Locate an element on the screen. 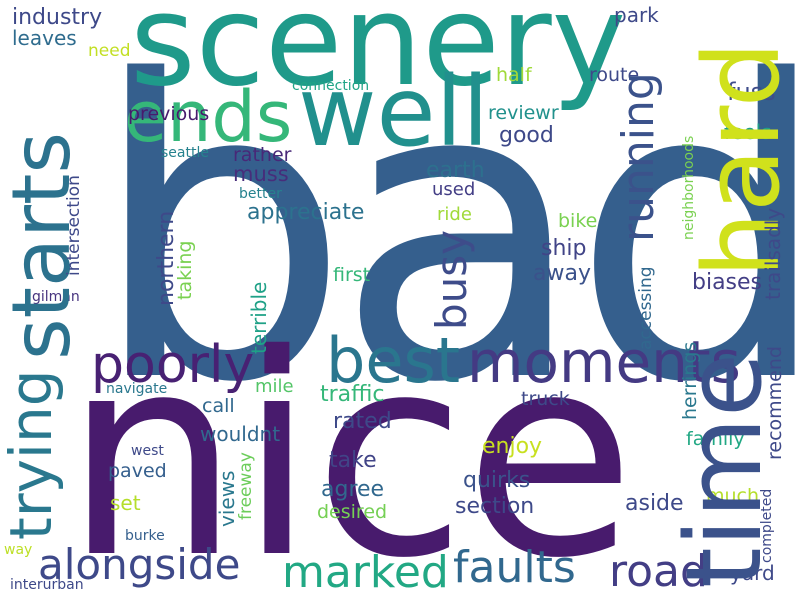 The image size is (800, 600). word-good: good is located at coordinates (526, 135).